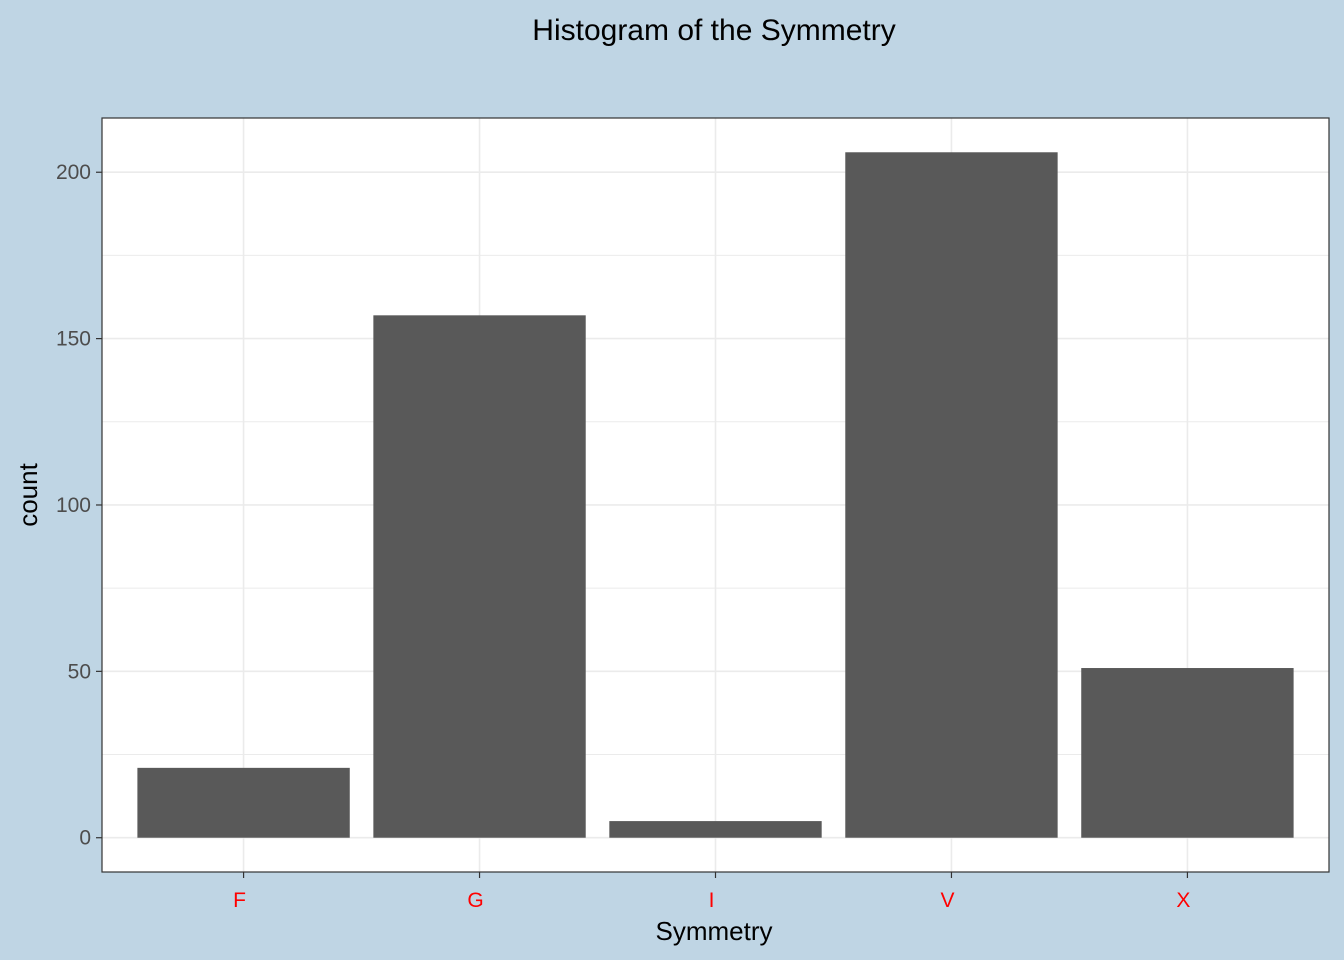  What do you see at coordinates (1183, 900) in the screenshot?
I see `x-tick-label: X` at bounding box center [1183, 900].